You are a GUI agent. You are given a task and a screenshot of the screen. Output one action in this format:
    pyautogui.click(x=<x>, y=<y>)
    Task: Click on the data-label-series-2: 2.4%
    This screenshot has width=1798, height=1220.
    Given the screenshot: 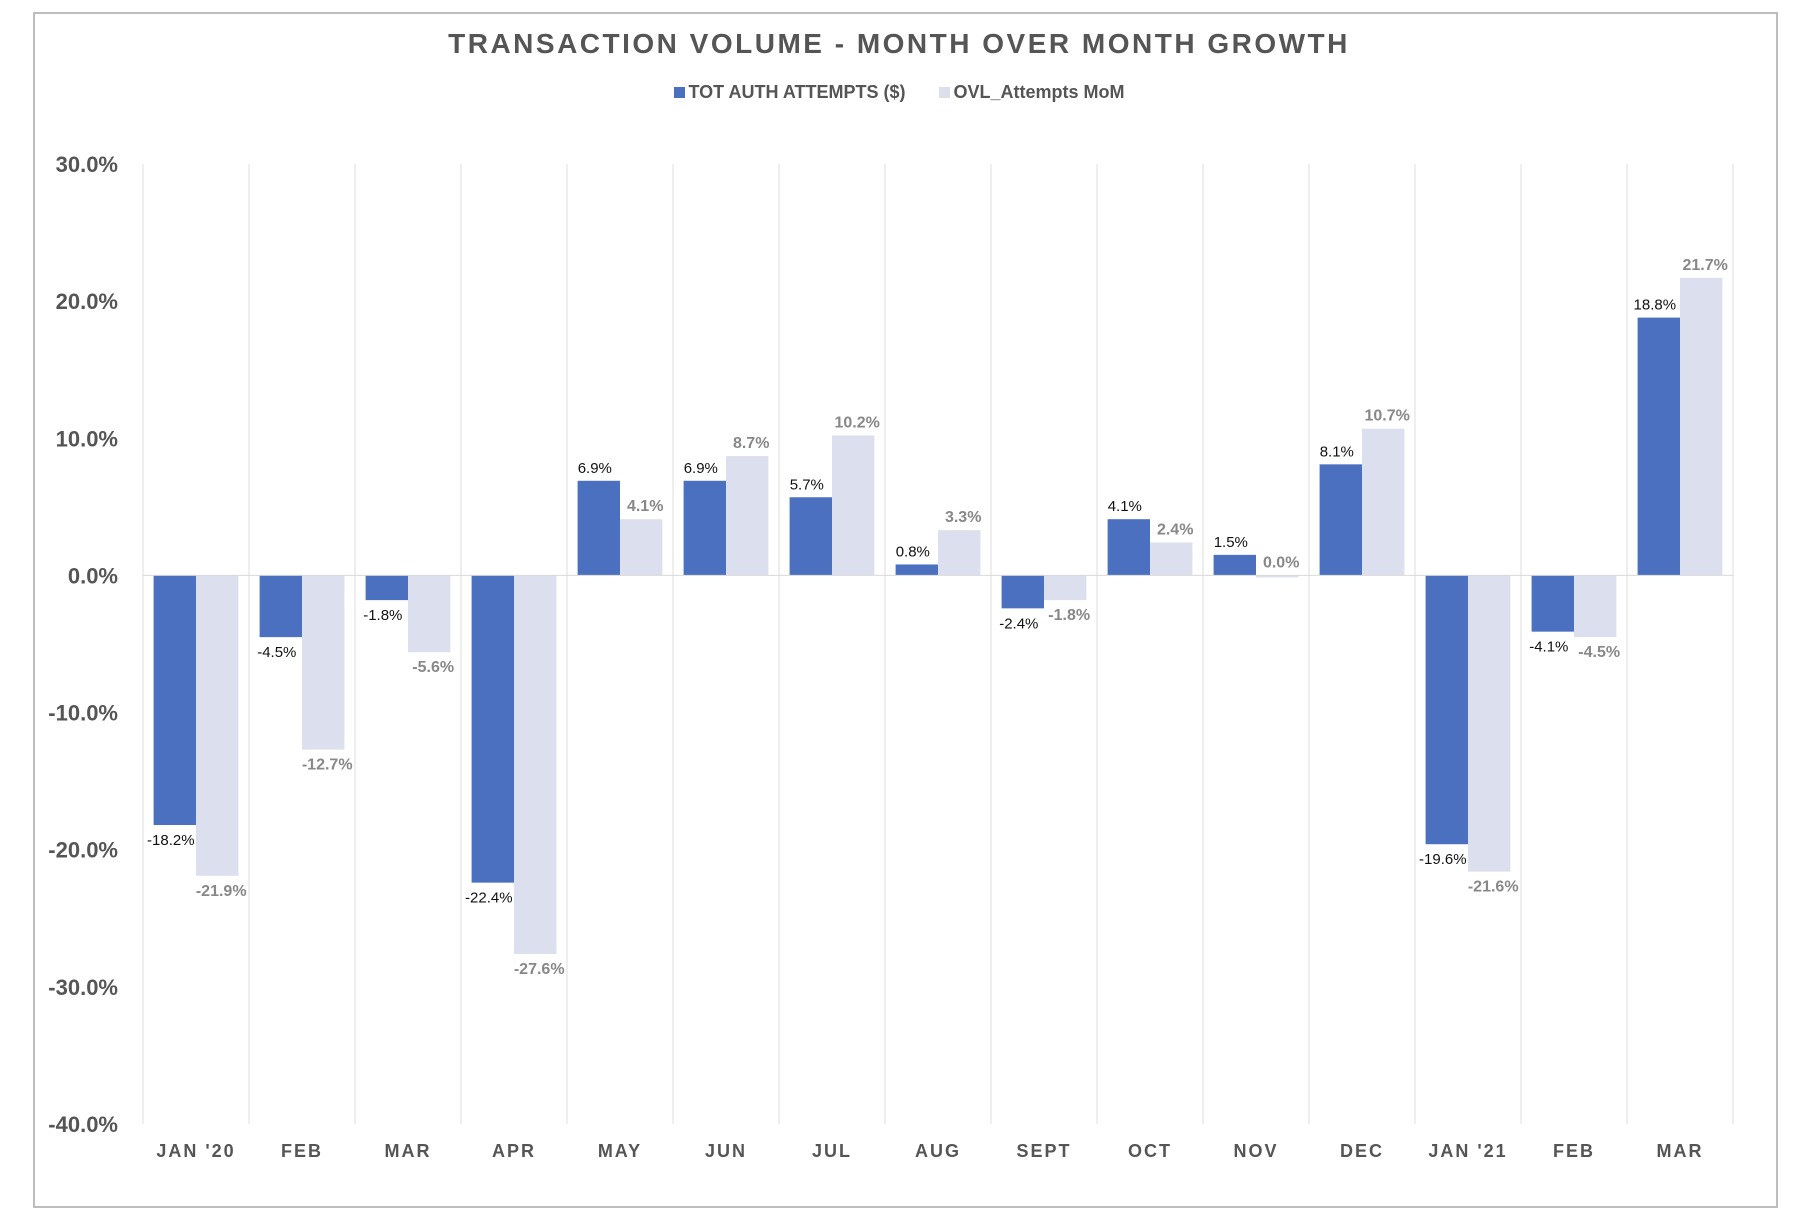 What is the action you would take?
    pyautogui.click(x=1175, y=530)
    